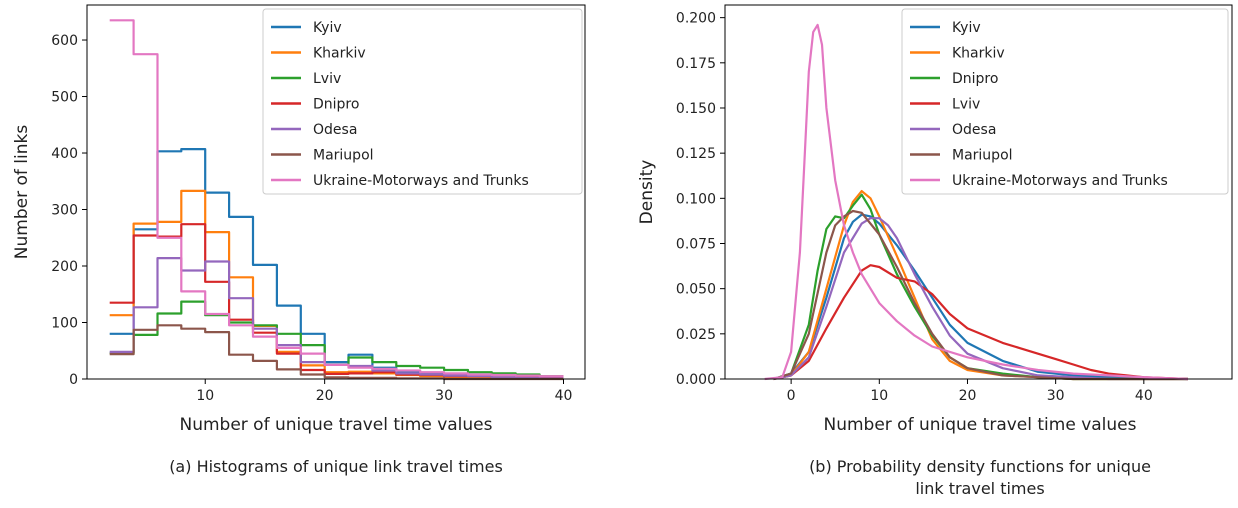 This screenshot has height=508, width=1238. What do you see at coordinates (791, 396) in the screenshot?
I see `x-tick-label: 0` at bounding box center [791, 396].